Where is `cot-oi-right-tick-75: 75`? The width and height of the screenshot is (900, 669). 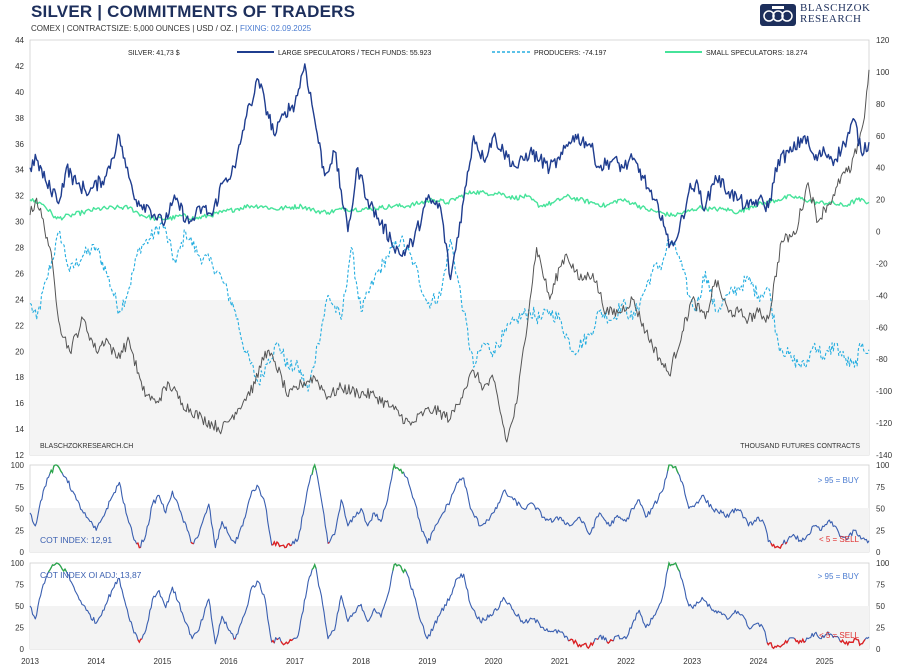 cot-oi-right-tick-75: 75 is located at coordinates (880, 585).